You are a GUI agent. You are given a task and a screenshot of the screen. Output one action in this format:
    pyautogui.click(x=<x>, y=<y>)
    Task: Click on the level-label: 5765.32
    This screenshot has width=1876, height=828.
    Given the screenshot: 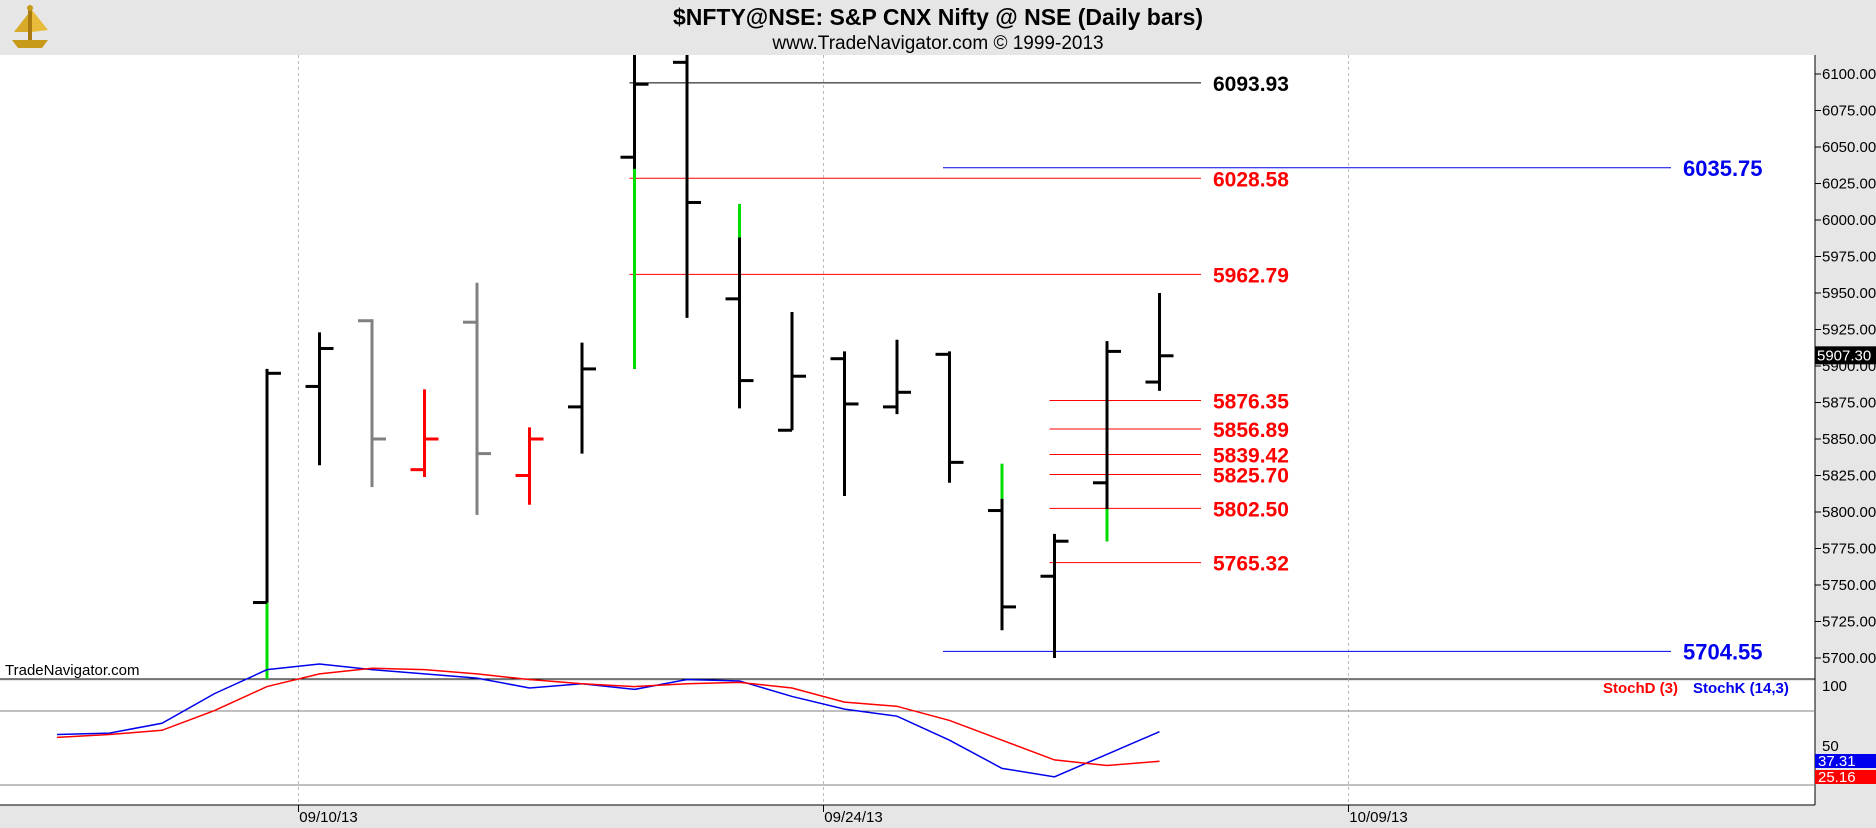 What is the action you would take?
    pyautogui.click(x=1251, y=564)
    